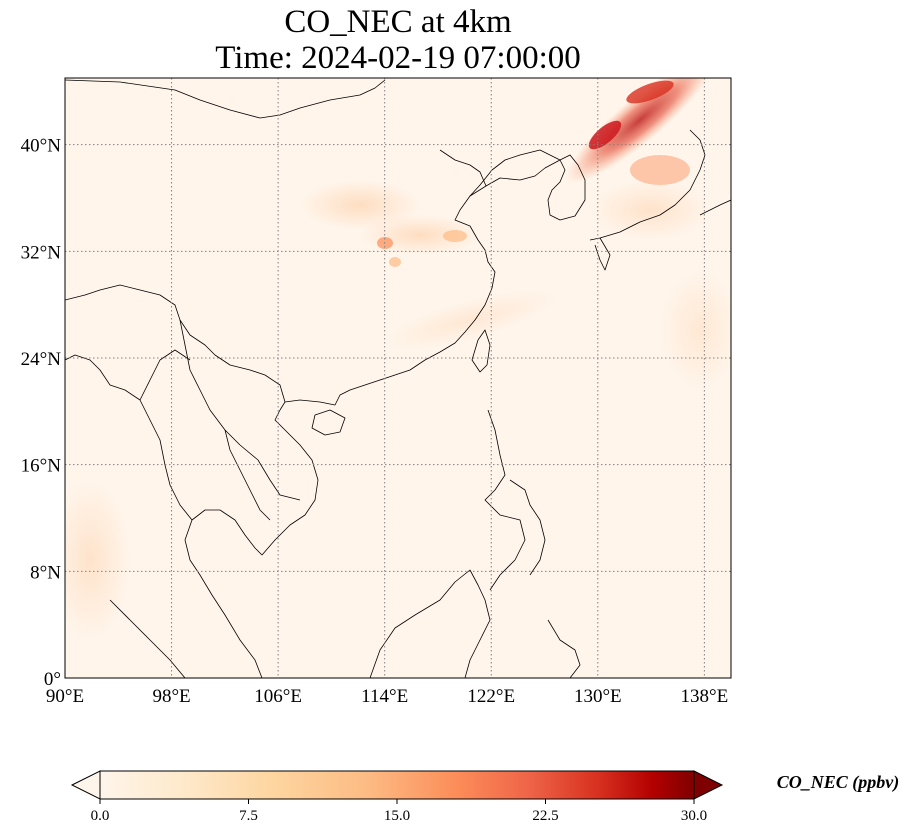  I want to click on colorbar-extend-max, so click(708, 785).